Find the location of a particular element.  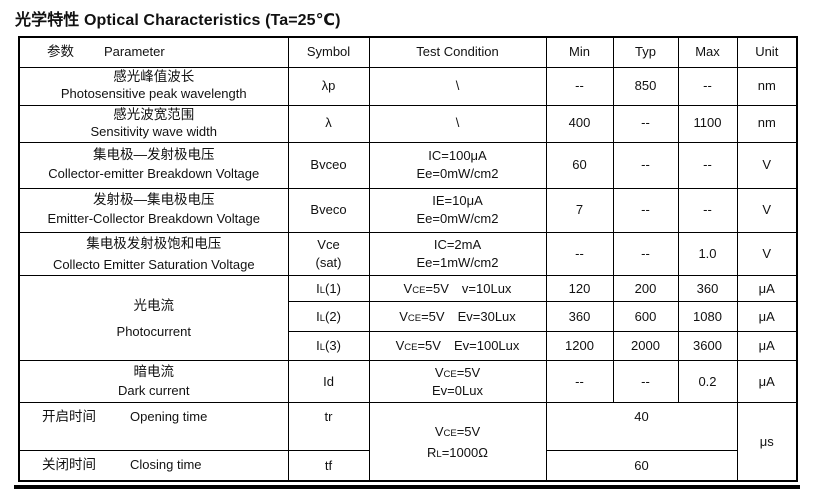

vce-sat-typ-cell: -- is located at coordinates (645, 254).